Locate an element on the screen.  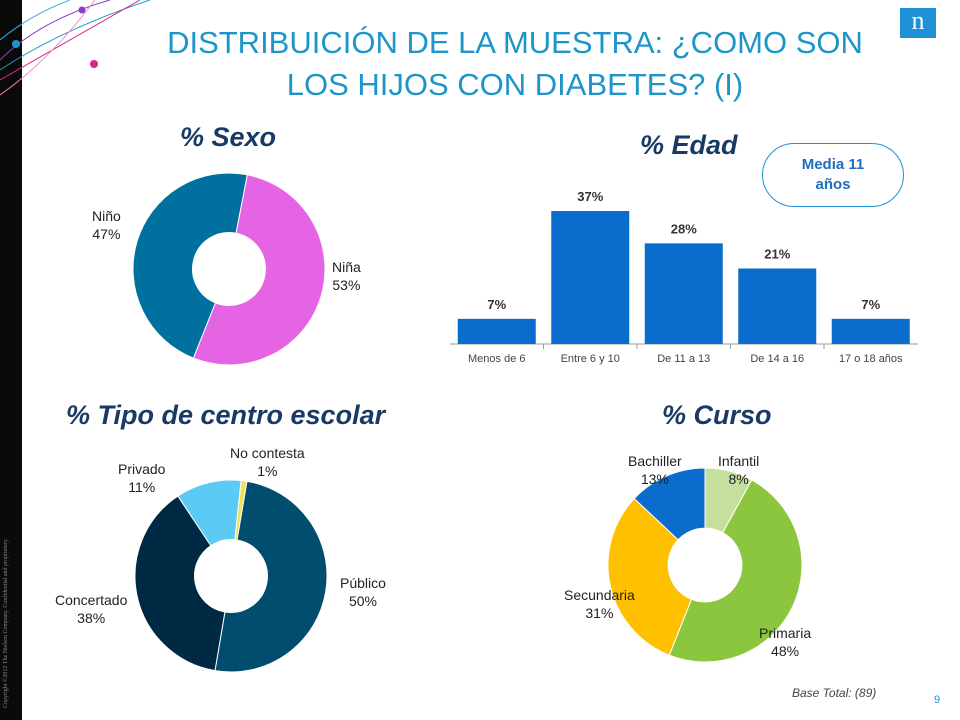
edad-data-label-3: 28% is located at coordinates (684, 228).